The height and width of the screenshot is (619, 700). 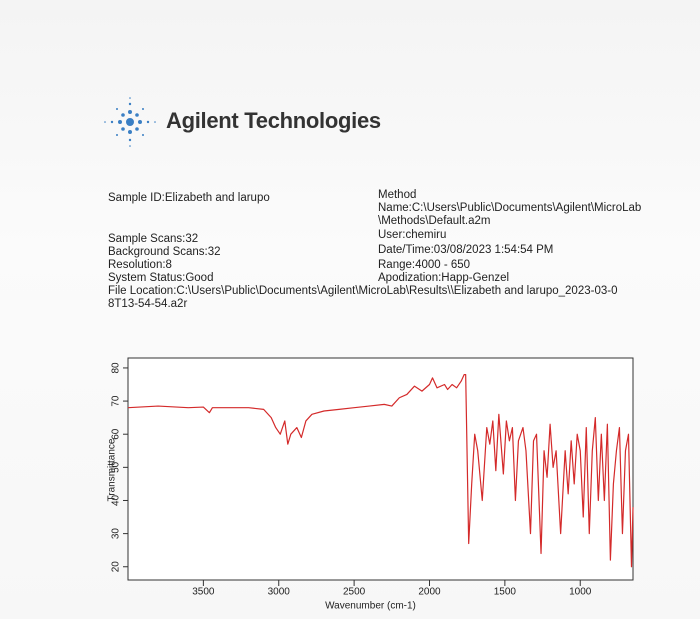 I want to click on y-axis-label: Transmittance, so click(x=112, y=469).